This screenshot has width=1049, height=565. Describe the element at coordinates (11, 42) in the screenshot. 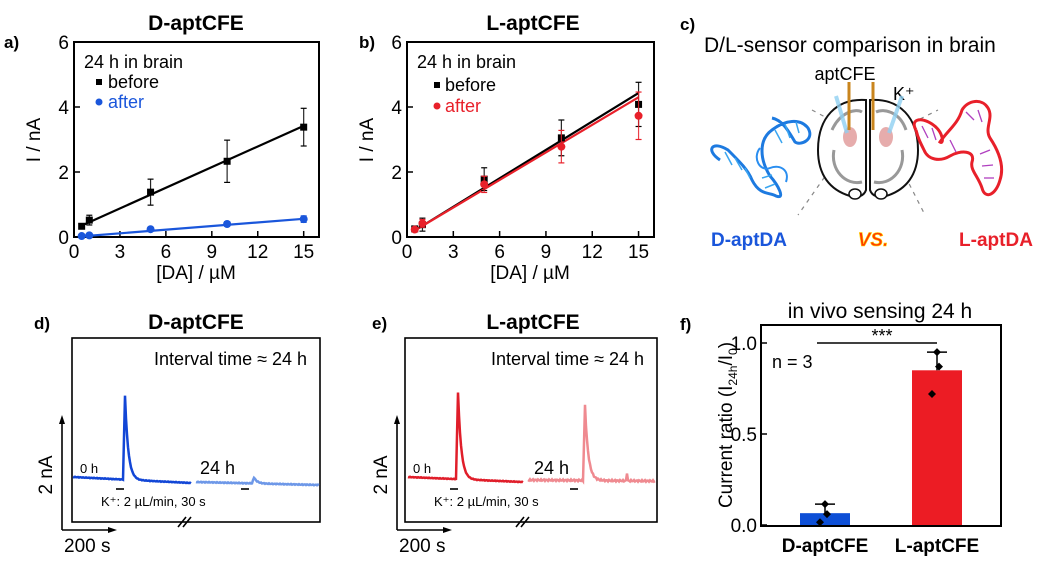

I see `panel-a-label: a)` at that location.